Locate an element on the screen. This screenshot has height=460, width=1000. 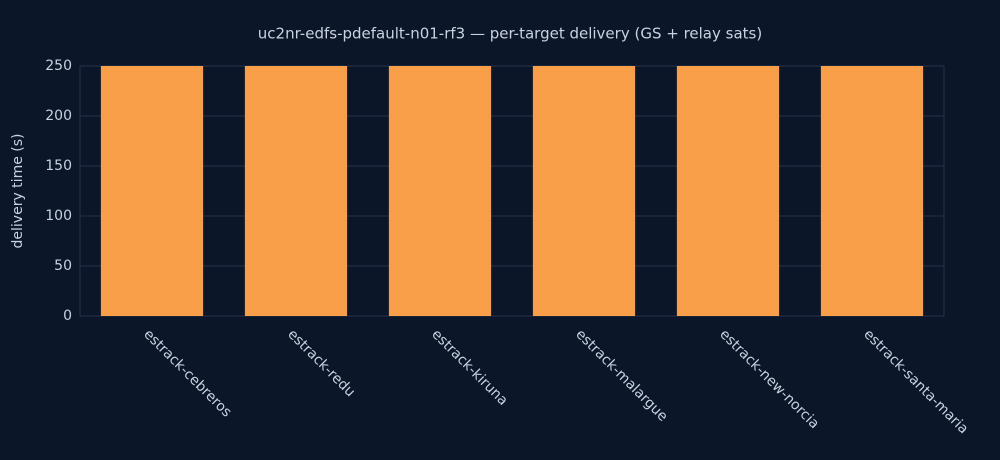
y-tick-label: 50 is located at coordinates (63, 266).